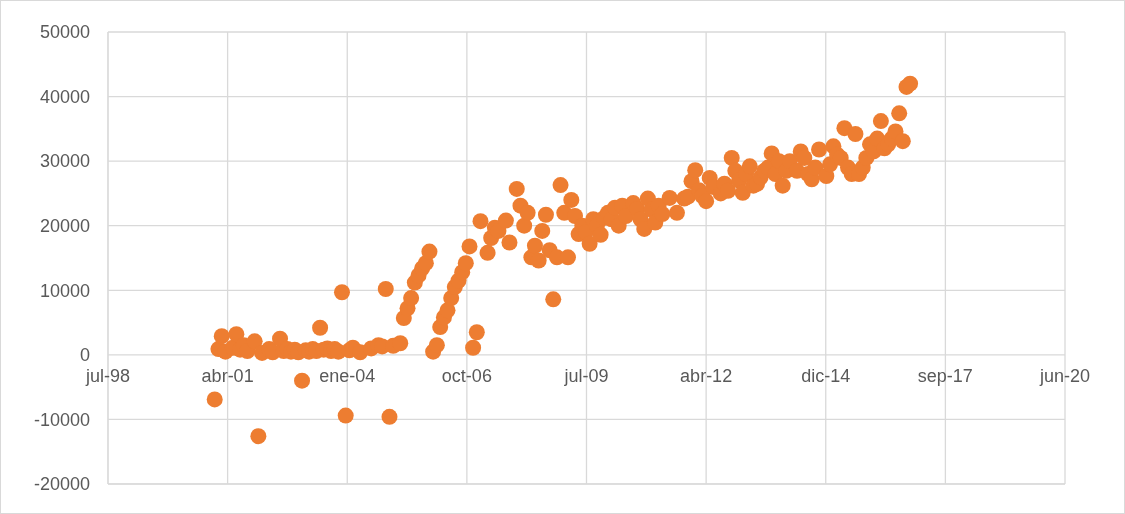  I want to click on x-tick-label: oct-06, so click(466, 375).